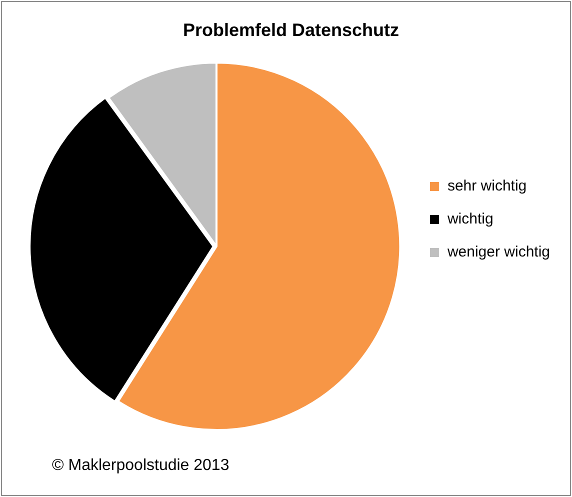 This screenshot has width=572, height=497. Describe the element at coordinates (141, 466) in the screenshot. I see `text: © Maklerpoolstudie 2013` at that location.